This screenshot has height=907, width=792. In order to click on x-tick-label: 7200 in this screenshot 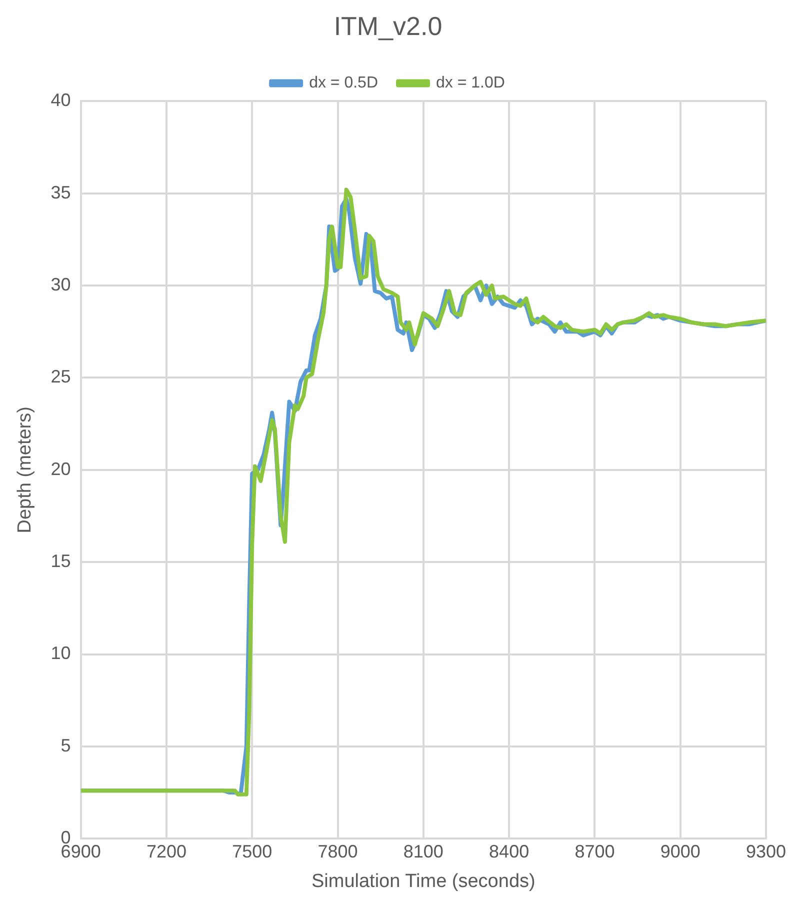, I will do `click(166, 851)`.